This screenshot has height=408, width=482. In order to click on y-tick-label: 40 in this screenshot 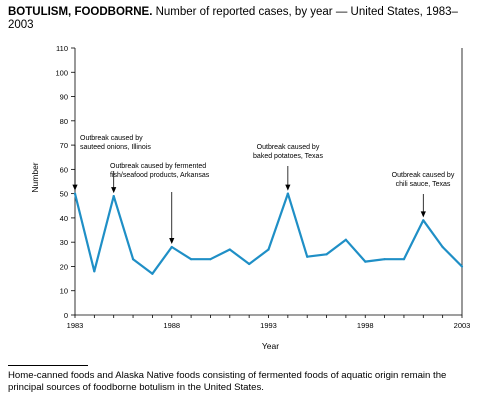, I will do `click(64, 218)`.